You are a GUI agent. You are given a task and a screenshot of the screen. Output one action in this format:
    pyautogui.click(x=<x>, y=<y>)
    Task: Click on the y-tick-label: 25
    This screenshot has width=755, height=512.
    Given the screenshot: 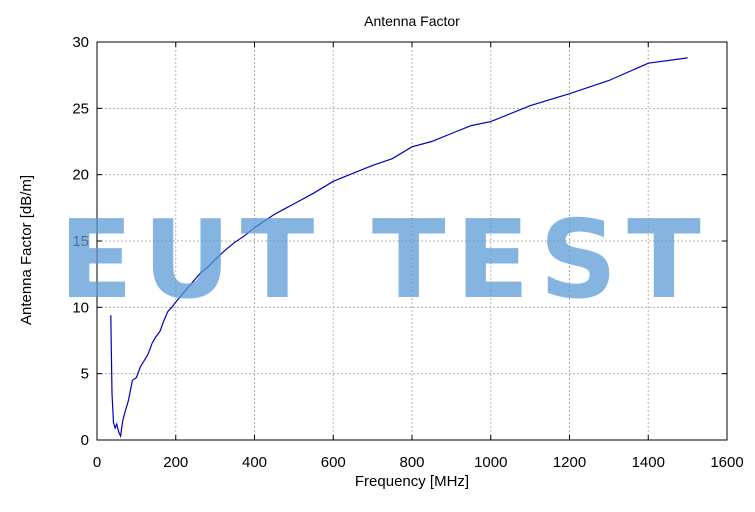 What is the action you would take?
    pyautogui.click(x=80, y=108)
    